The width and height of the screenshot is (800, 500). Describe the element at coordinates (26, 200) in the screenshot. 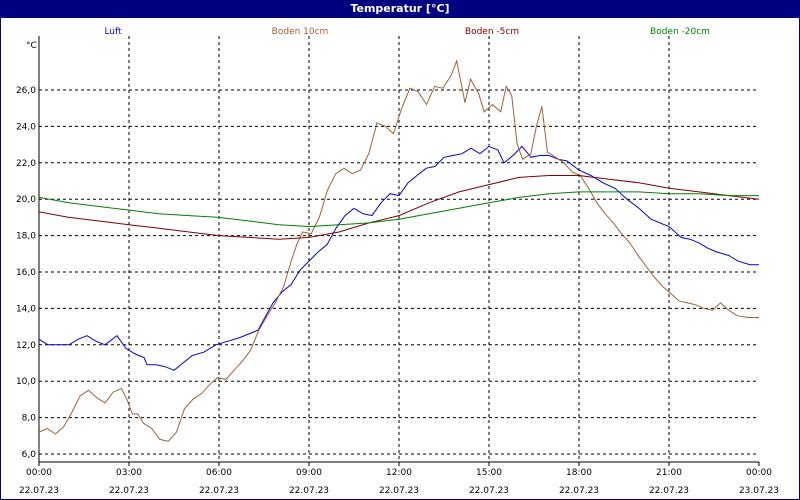

I see `y-tick-label: 20,0` at that location.